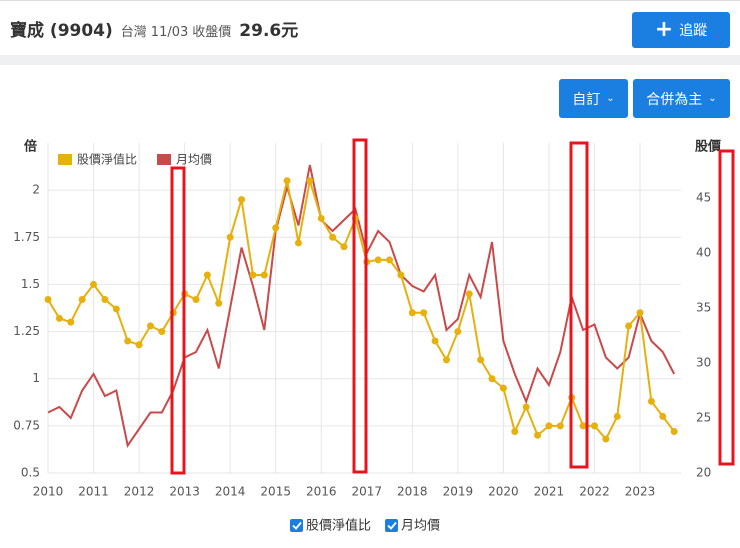 This screenshot has height=548, width=740. Describe the element at coordinates (61, 31) in the screenshot. I see `stock-title: 寶成 (9904)` at that location.